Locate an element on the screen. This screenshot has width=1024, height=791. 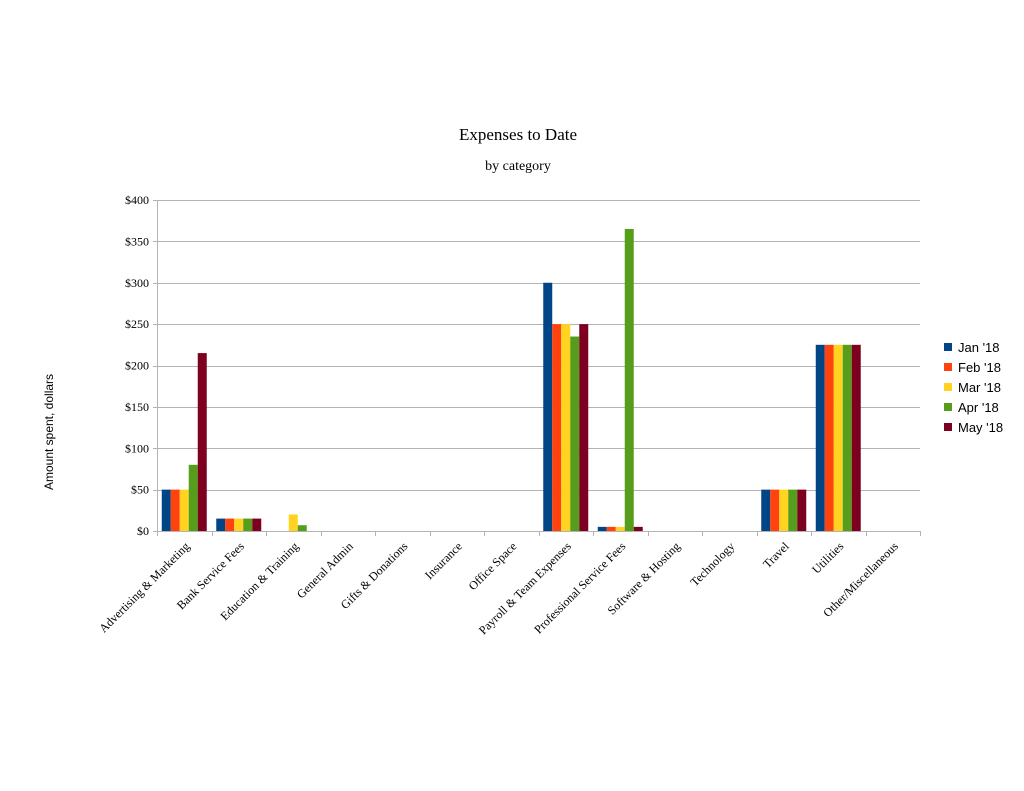
x-tick-label: Payroll & Team Expenses is located at coordinates (525, 588).